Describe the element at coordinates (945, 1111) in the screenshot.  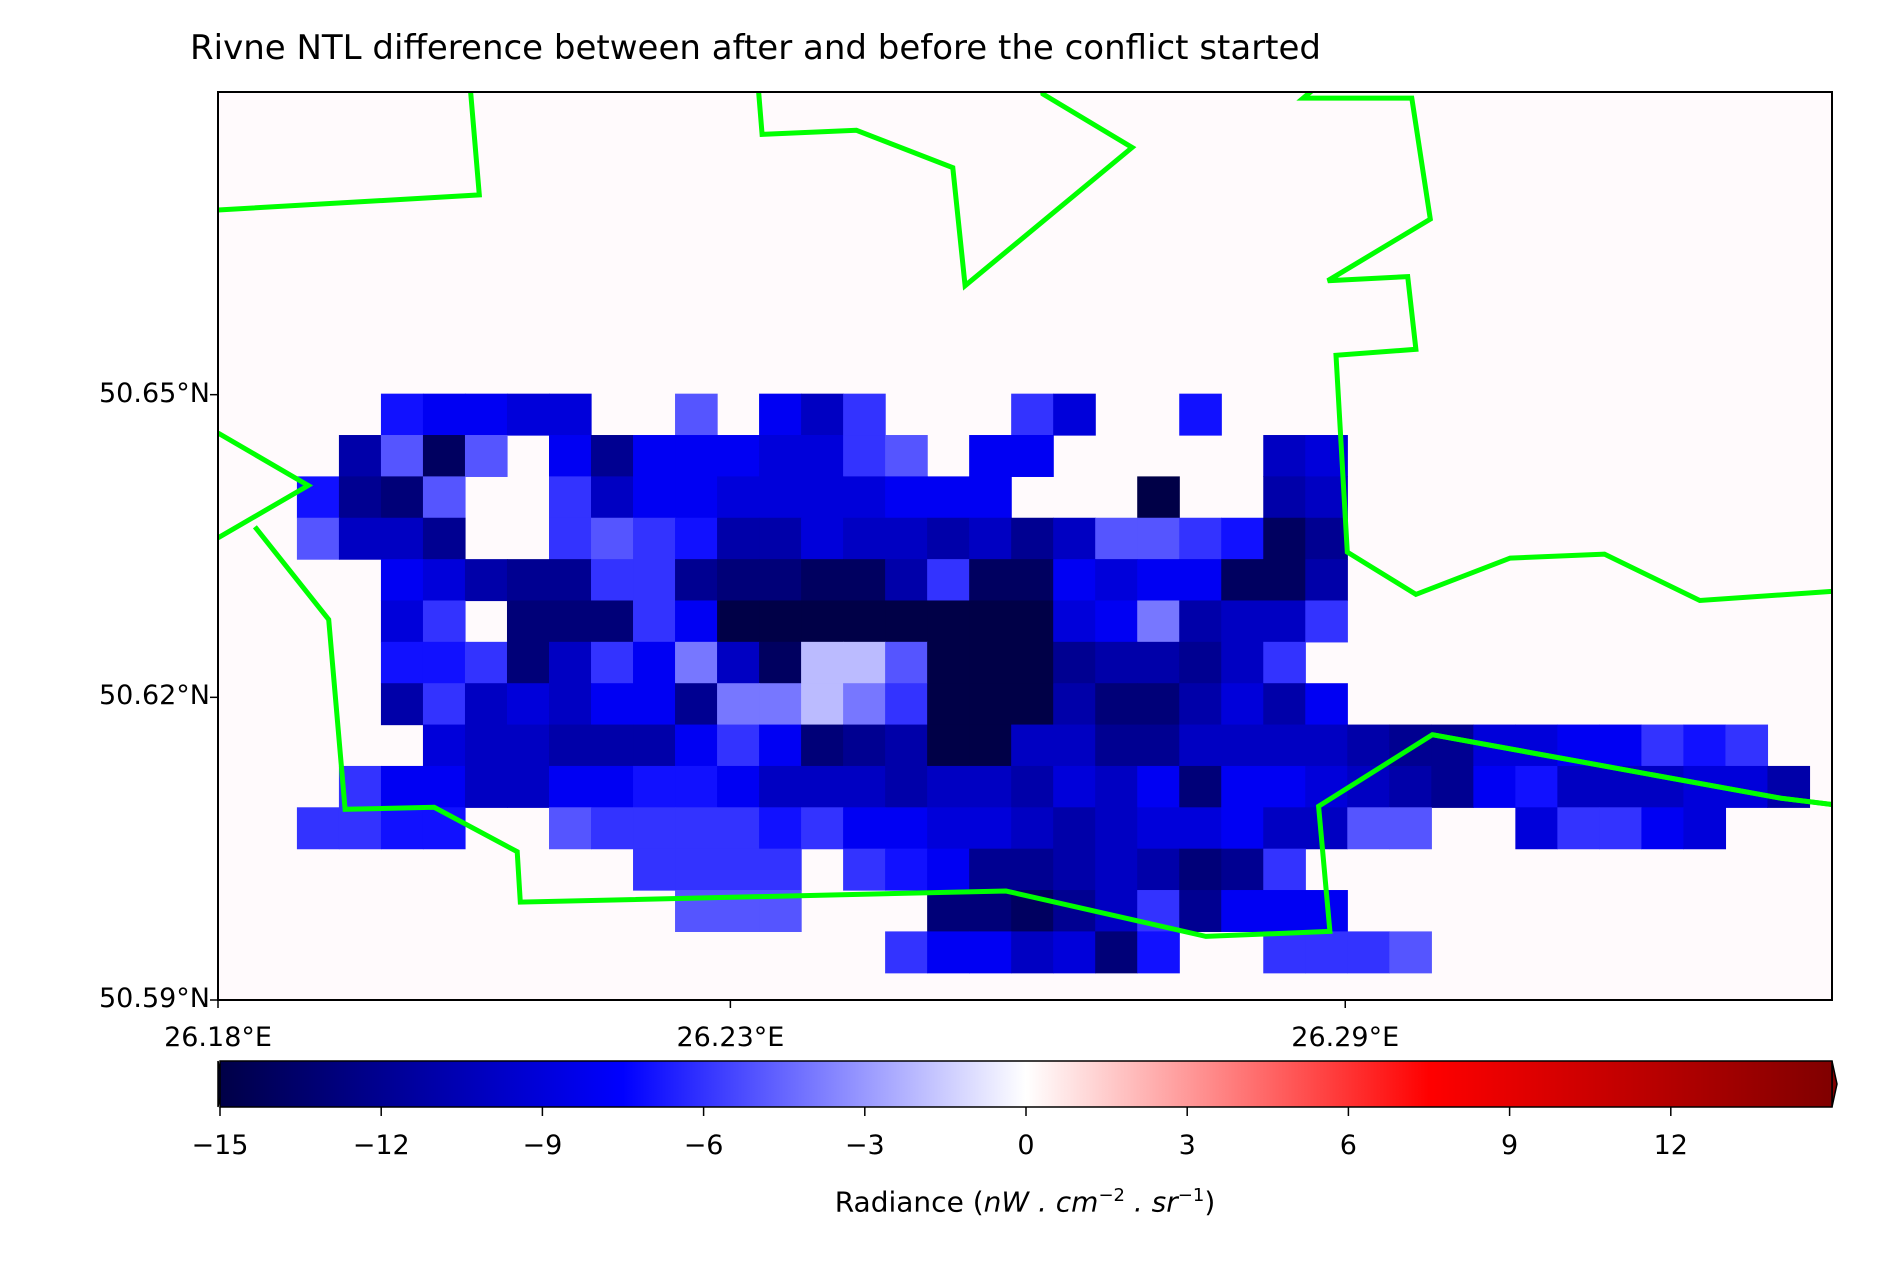
I see `colorbar-ticks` at that location.